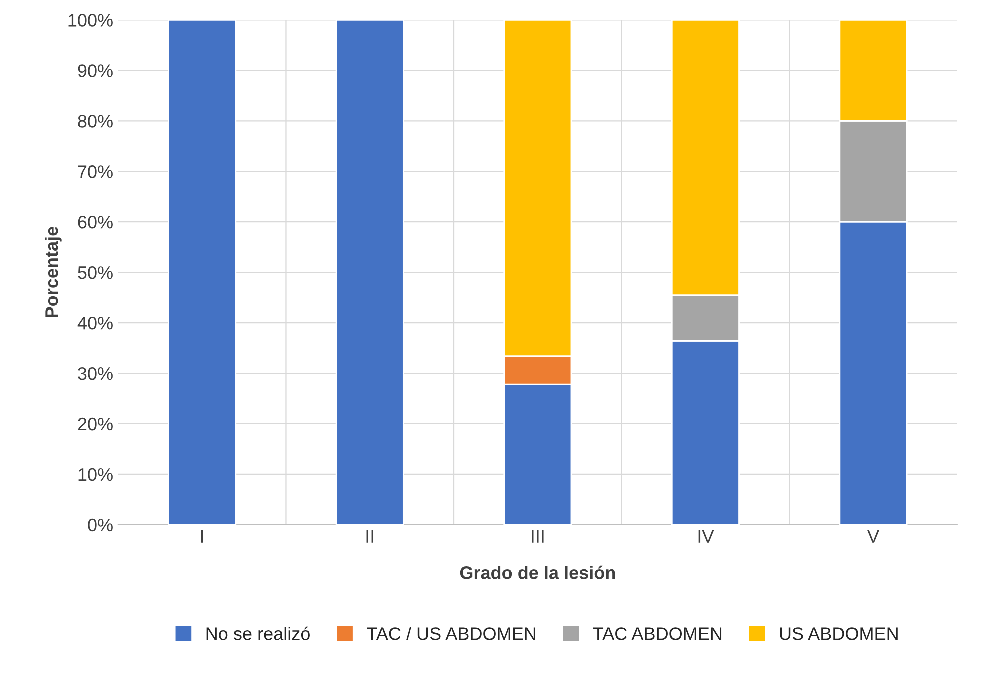 This screenshot has width=987, height=673. What do you see at coordinates (95, 323) in the screenshot?
I see `y-tick-label: 40%` at bounding box center [95, 323].